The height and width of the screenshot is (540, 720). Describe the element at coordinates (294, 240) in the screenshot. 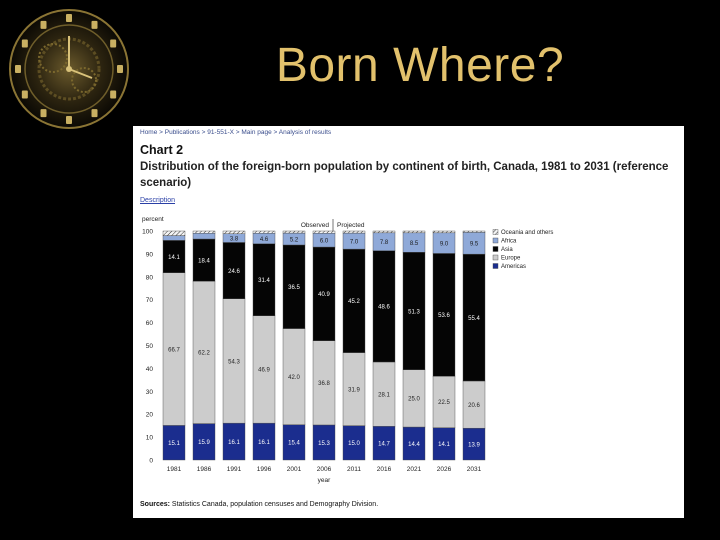

I see `data-label: 5.2` at that location.